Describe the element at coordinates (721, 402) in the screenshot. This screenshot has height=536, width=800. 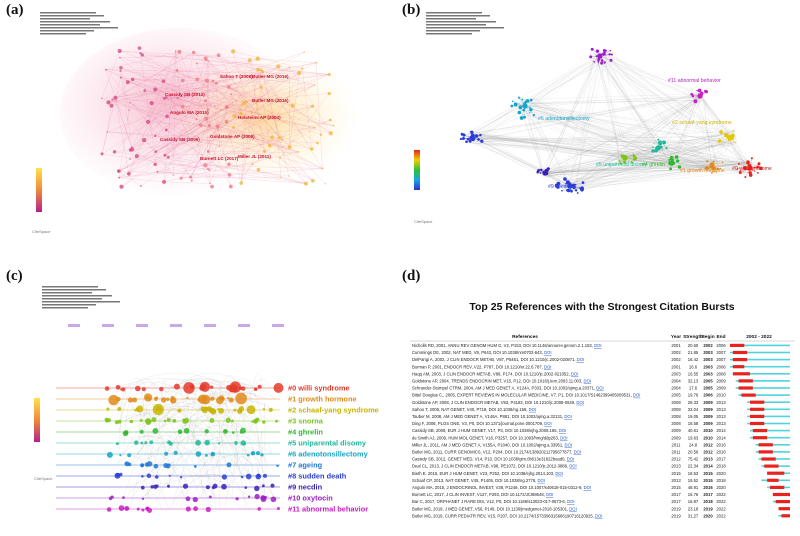
I see `burst-end: 2013` at that location.